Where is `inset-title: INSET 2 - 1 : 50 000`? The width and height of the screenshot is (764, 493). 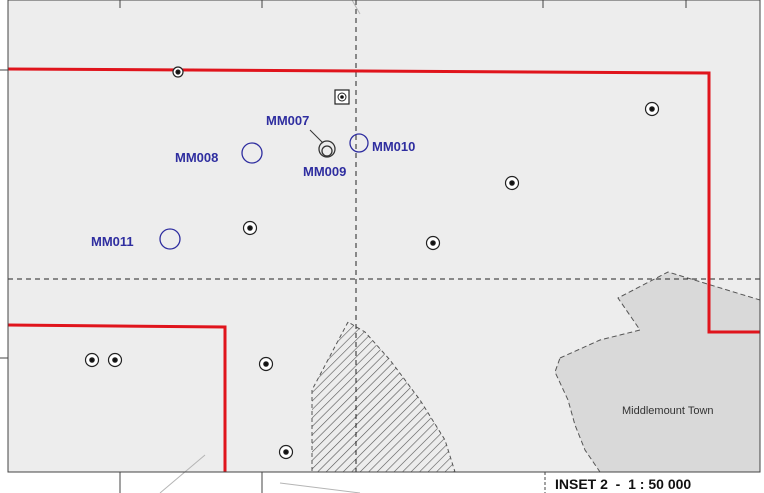 inset-title: INSET 2 - 1 : 50 000 is located at coordinates (623, 484).